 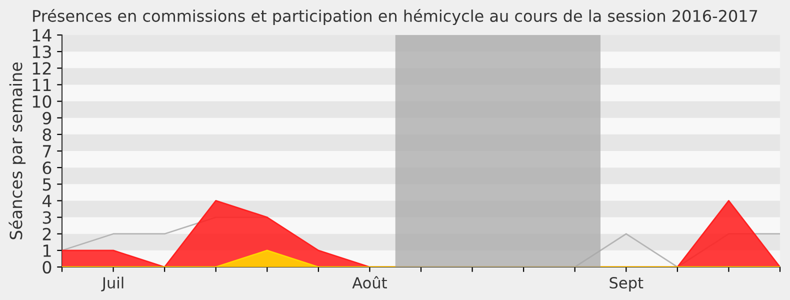 What do you see at coordinates (17, 151) in the screenshot?
I see `y-axis-title: Séances par semaine` at bounding box center [17, 151].